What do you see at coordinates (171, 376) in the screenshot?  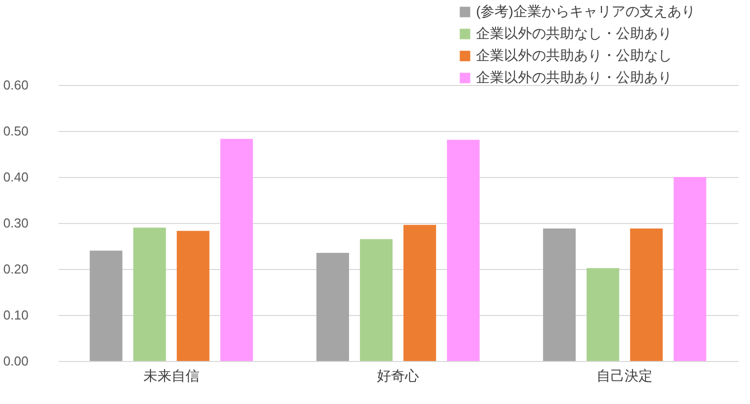 I see `x-tick-label: 未来自信` at bounding box center [171, 376].